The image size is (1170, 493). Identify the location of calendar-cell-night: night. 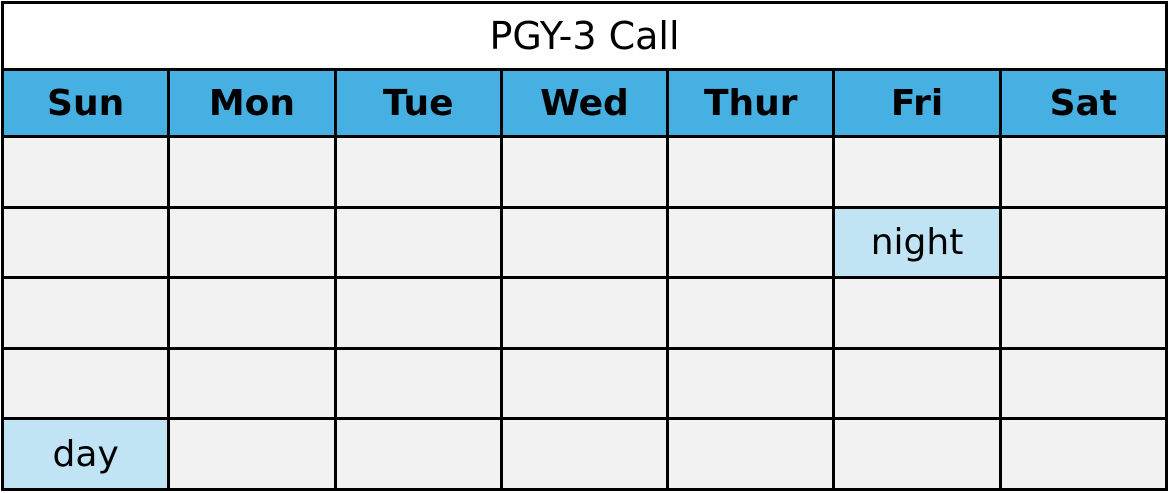
(917, 242).